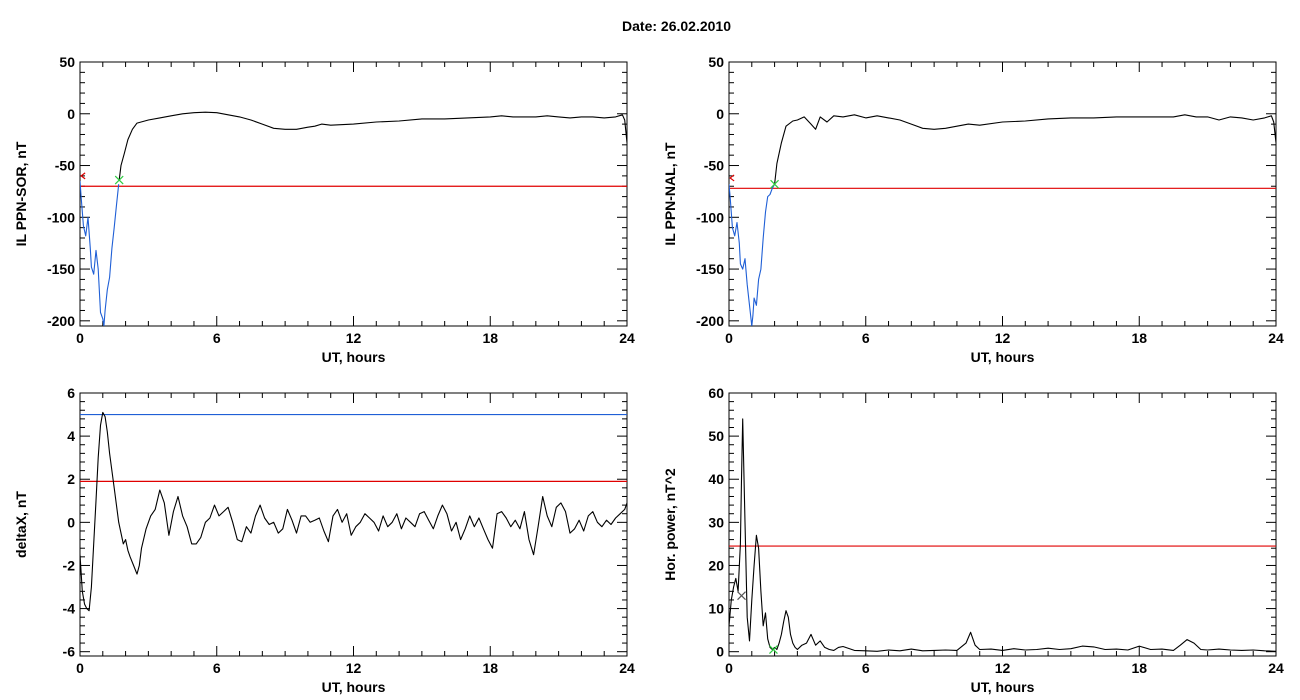  What do you see at coordinates (21, 193) in the screenshot?
I see `y-axis-label: IL PPN-SOR, nT` at bounding box center [21, 193].